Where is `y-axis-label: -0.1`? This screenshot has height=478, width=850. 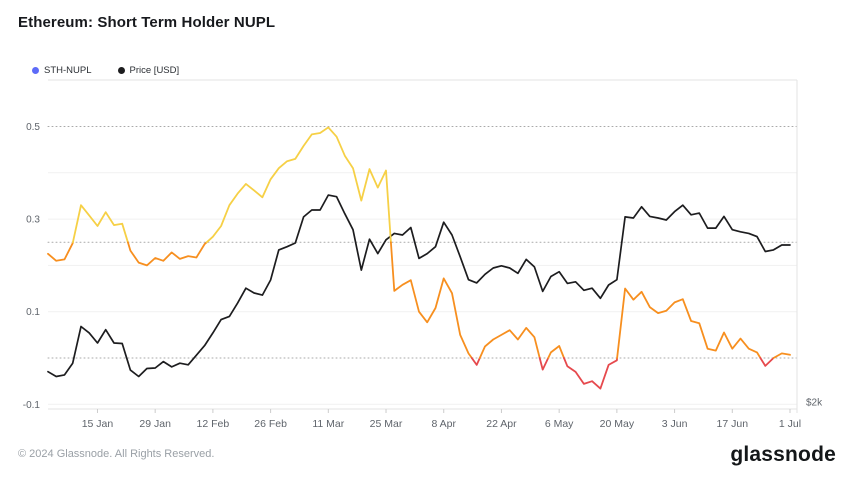
y-axis-label: -0.1 is located at coordinates (32, 405).